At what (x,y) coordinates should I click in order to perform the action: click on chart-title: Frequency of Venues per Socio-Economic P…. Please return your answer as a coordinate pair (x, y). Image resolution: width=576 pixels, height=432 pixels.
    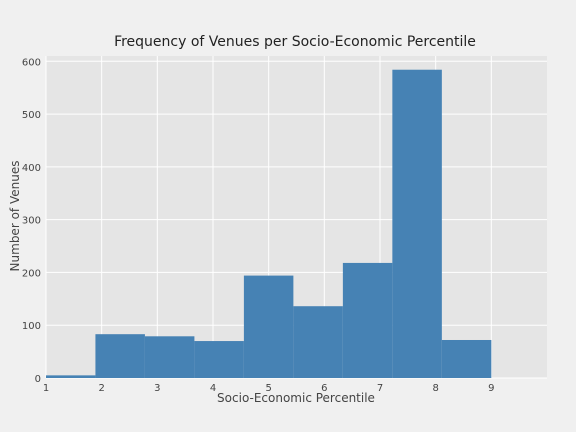
    Looking at the image, I should click on (295, 42).